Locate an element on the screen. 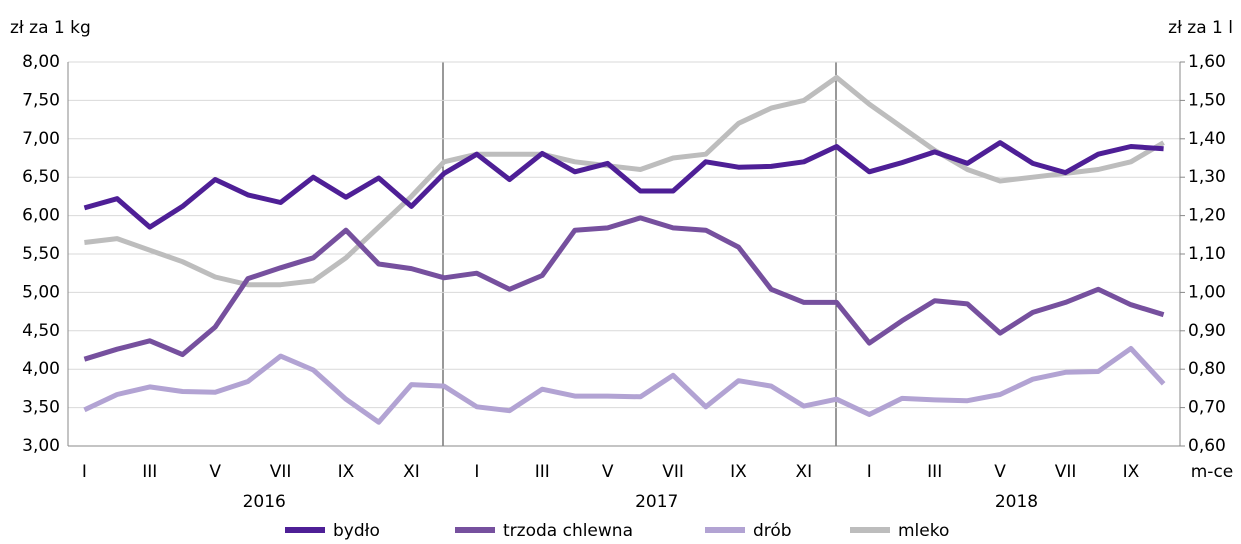 This screenshot has width=1241, height=544. y-tick-label: 7,50 is located at coordinates (41, 100).